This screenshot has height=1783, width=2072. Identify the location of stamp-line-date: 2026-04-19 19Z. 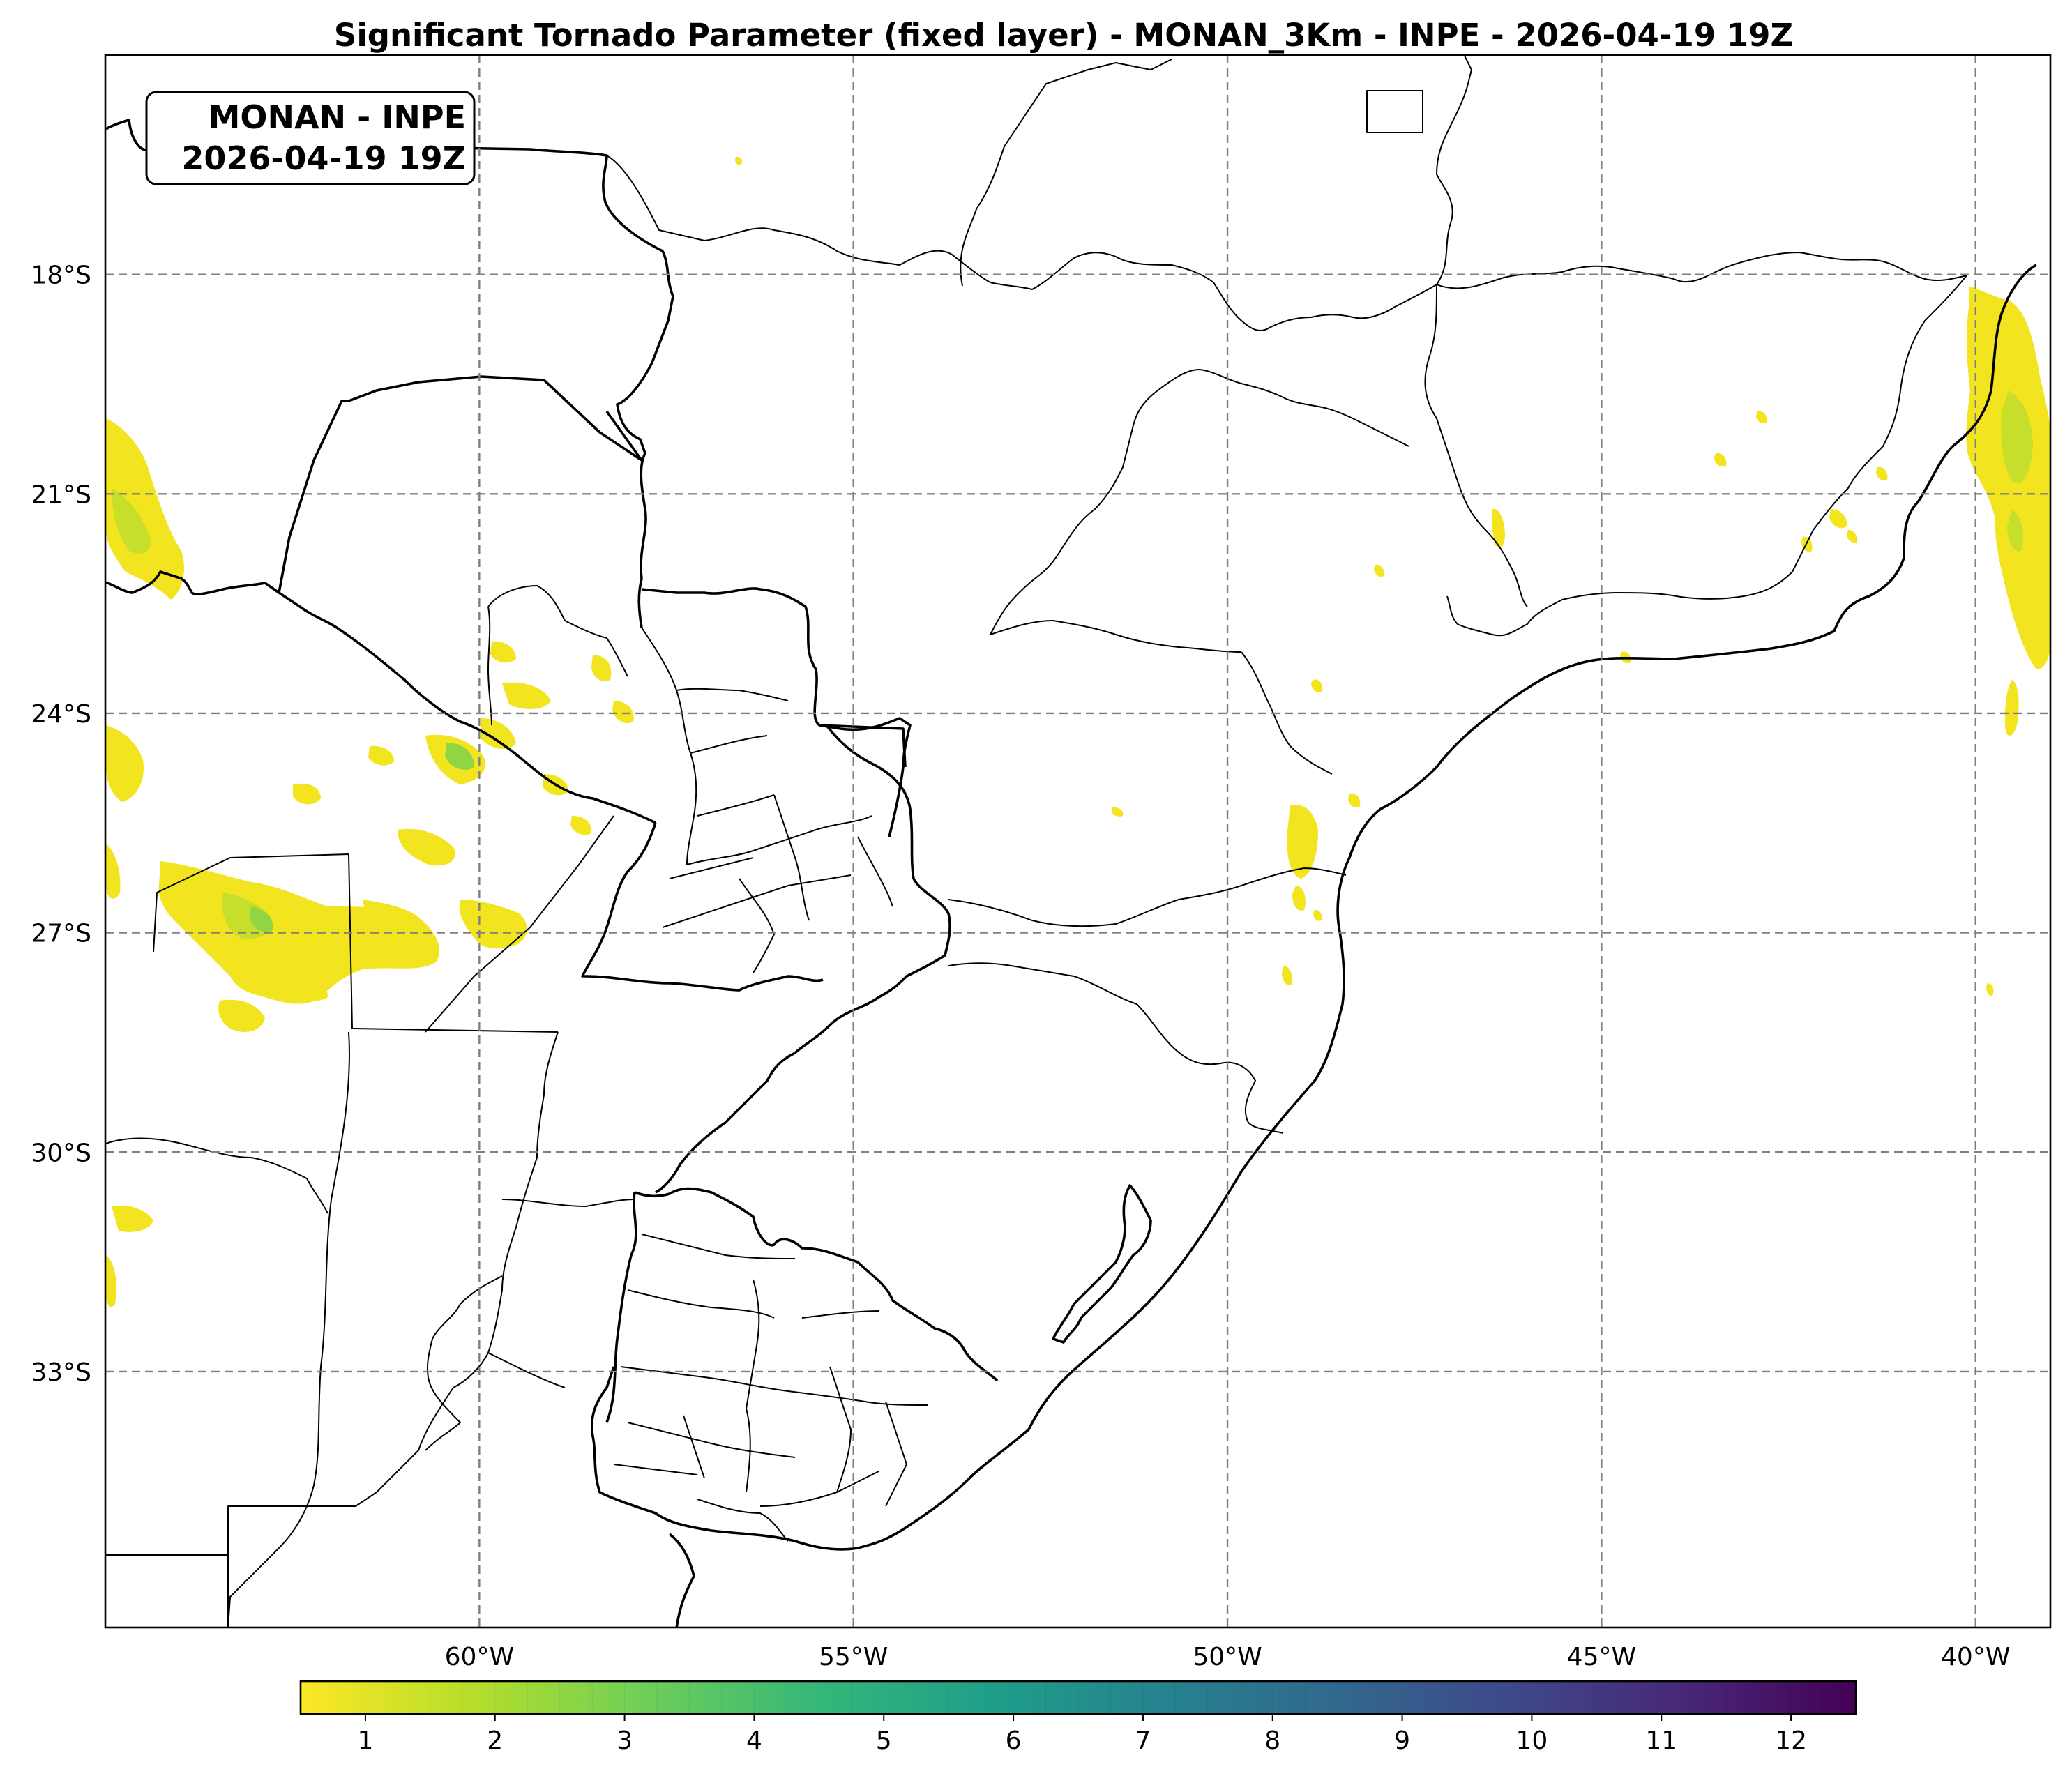
(324, 158).